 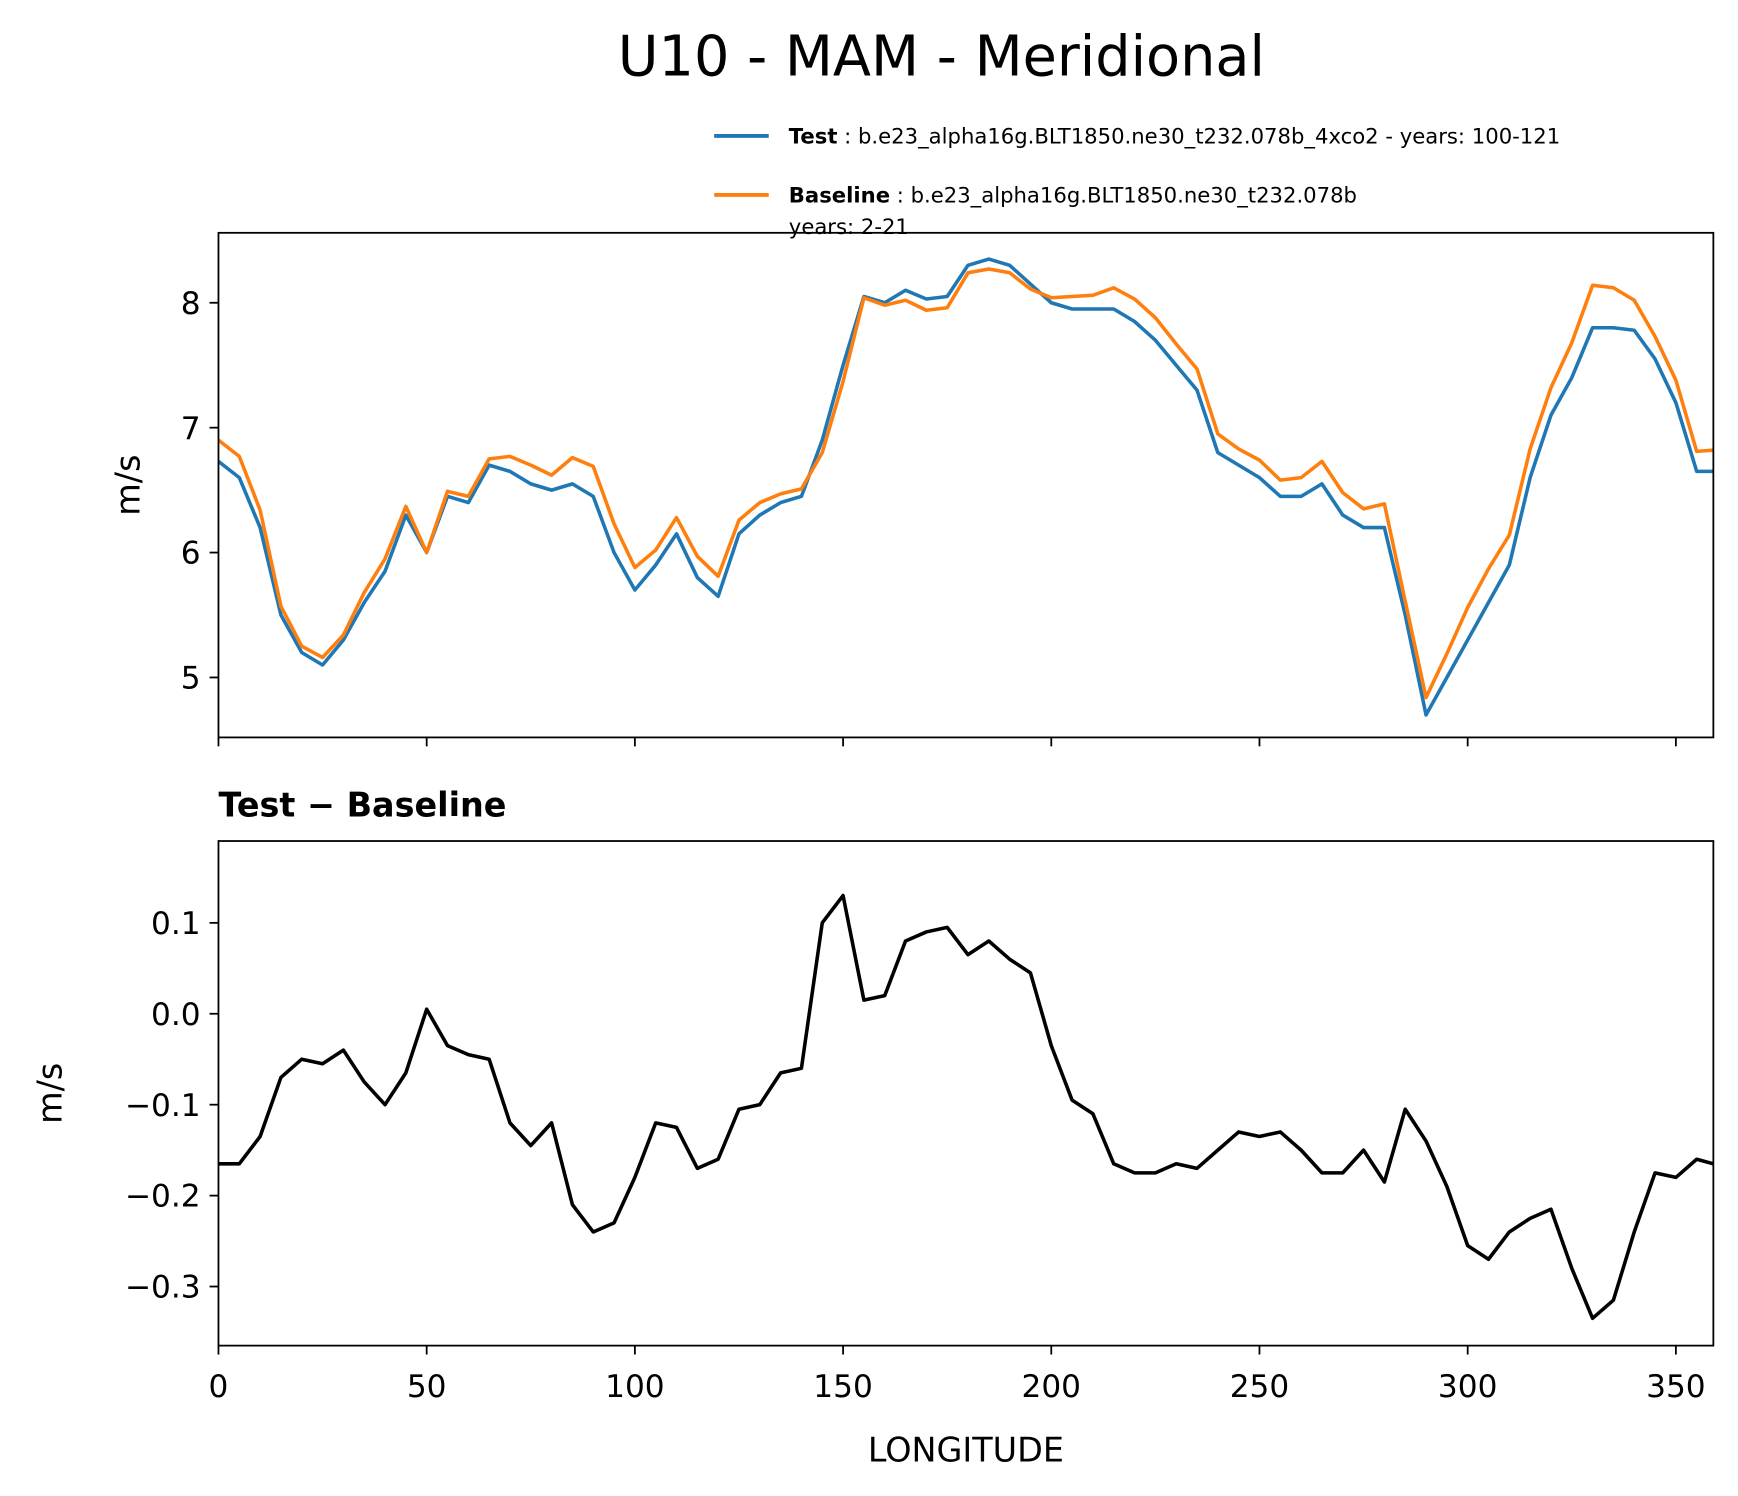 I want to click on figure-title: U10 - MAM - Meridional, so click(x=941, y=57).